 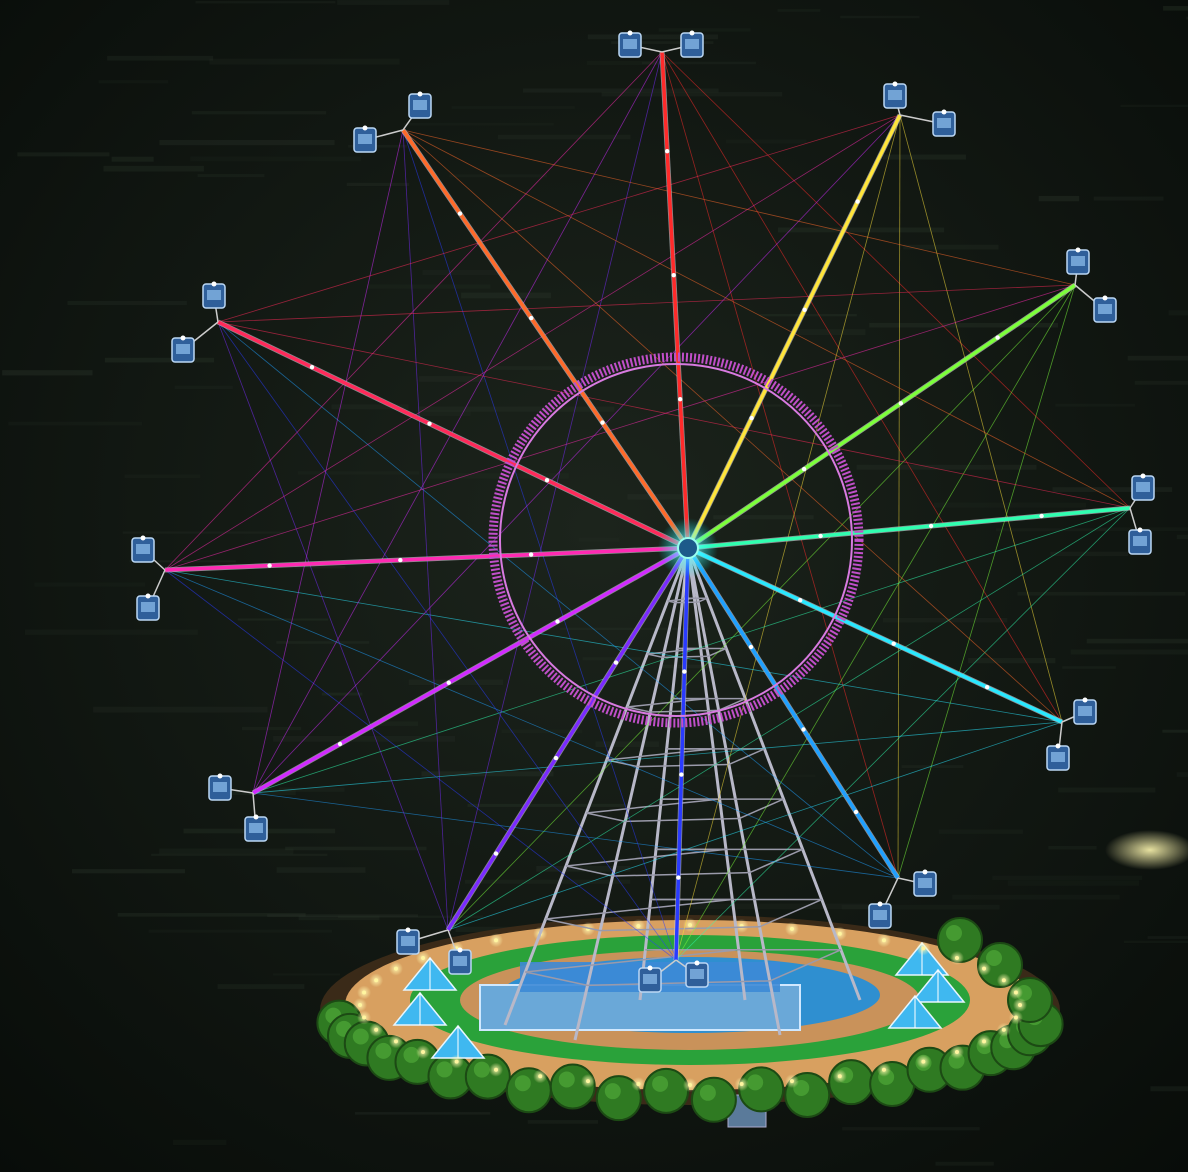 I want to click on hub-ring-inner, so click(x=676, y=540).